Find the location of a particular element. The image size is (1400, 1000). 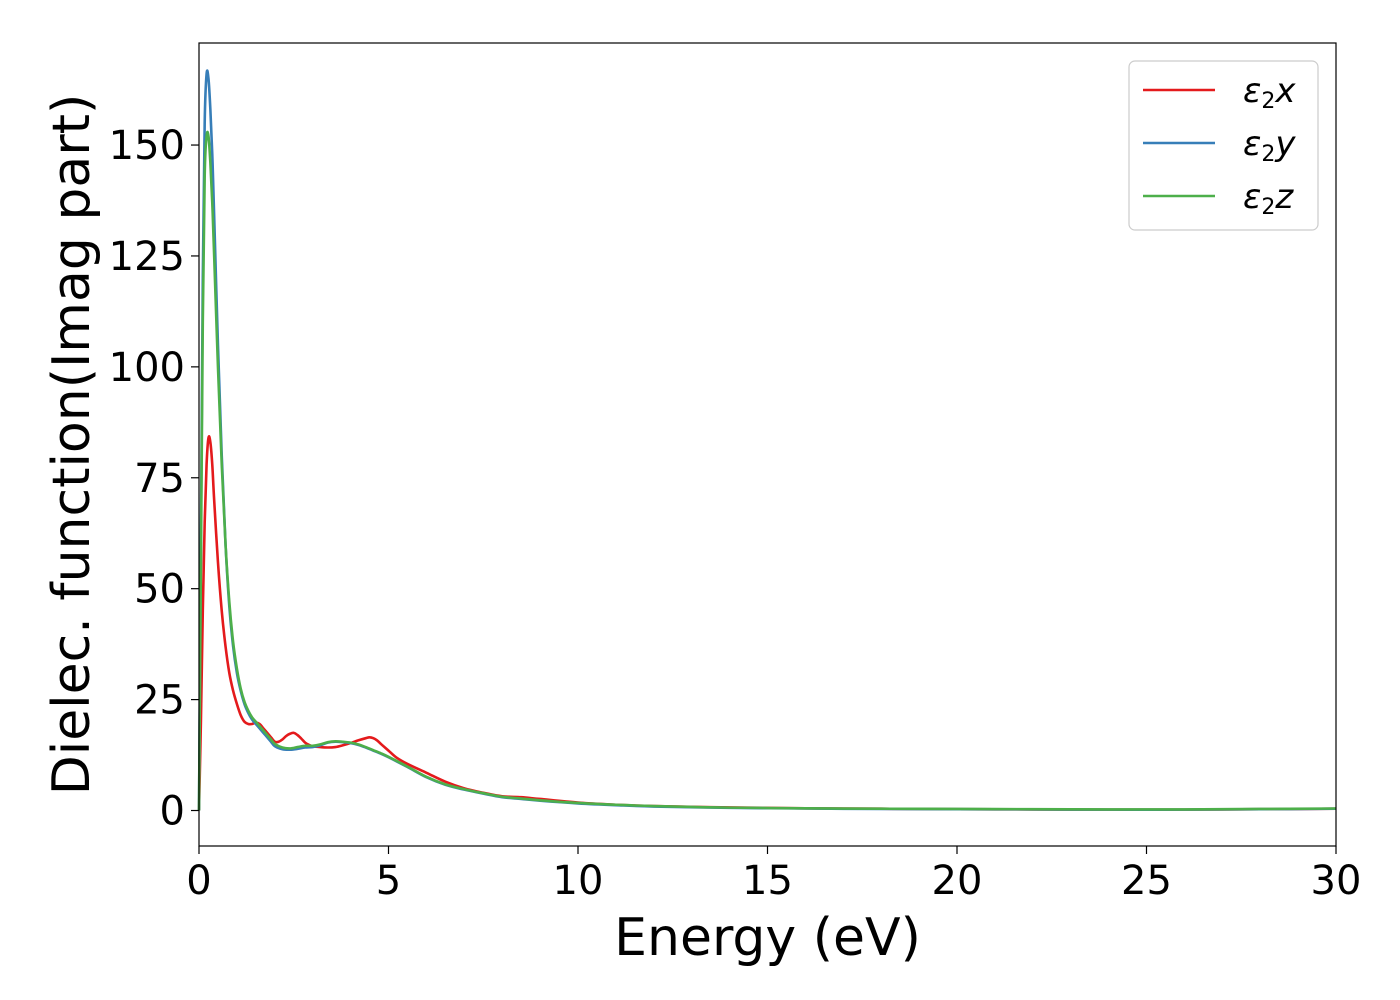

y-tick-label: 75 is located at coordinates (159, 479).